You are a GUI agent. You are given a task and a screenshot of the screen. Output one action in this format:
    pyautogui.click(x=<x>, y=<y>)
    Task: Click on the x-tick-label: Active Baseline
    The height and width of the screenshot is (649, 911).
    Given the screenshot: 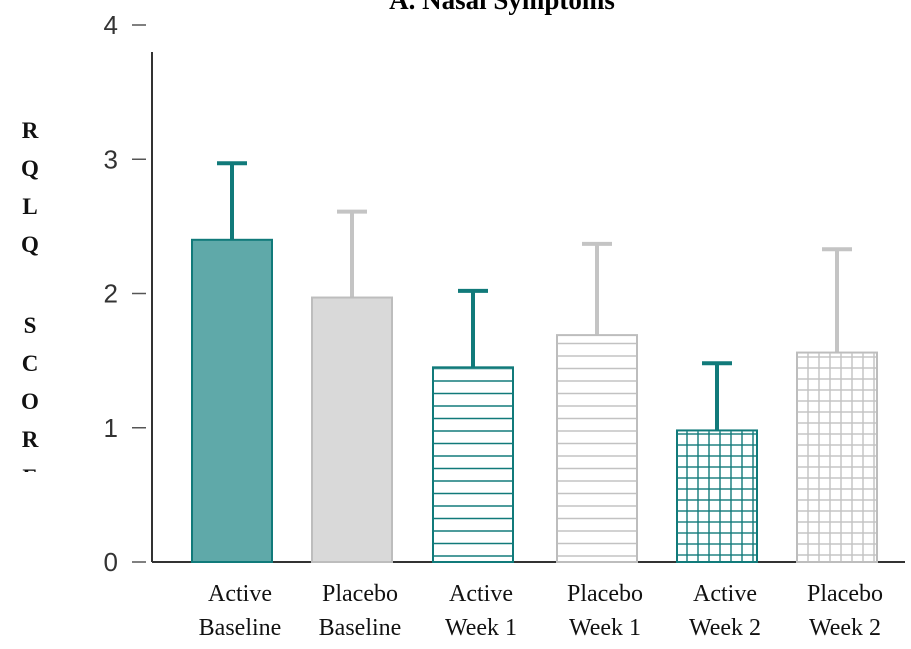 What is the action you would take?
    pyautogui.click(x=240, y=611)
    